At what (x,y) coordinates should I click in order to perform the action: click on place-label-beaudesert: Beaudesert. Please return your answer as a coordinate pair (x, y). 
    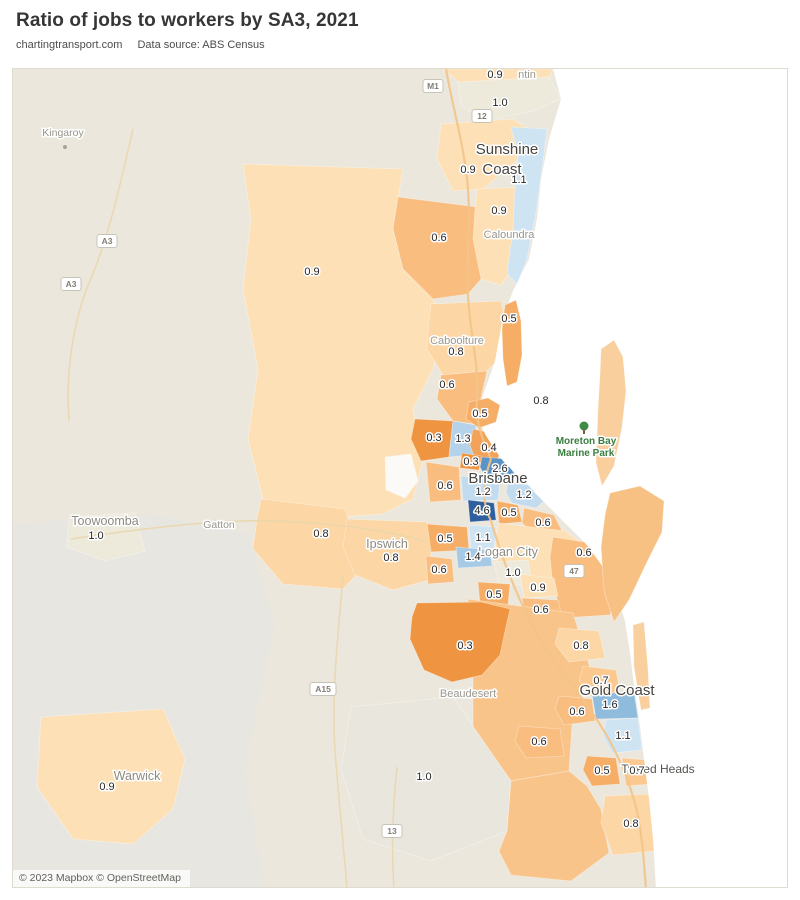
    Looking at the image, I should click on (468, 694).